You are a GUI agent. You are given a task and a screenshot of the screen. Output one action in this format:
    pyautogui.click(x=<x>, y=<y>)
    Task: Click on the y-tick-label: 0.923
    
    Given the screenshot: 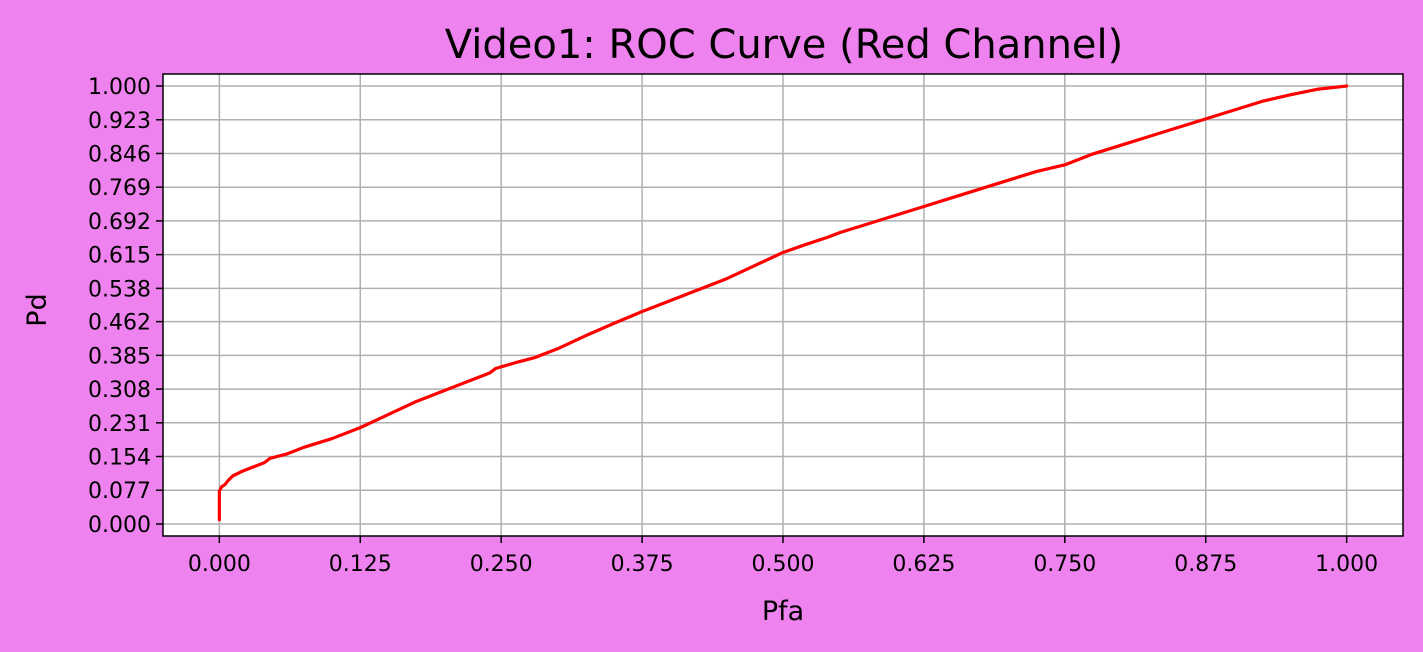 What is the action you would take?
    pyautogui.click(x=119, y=121)
    